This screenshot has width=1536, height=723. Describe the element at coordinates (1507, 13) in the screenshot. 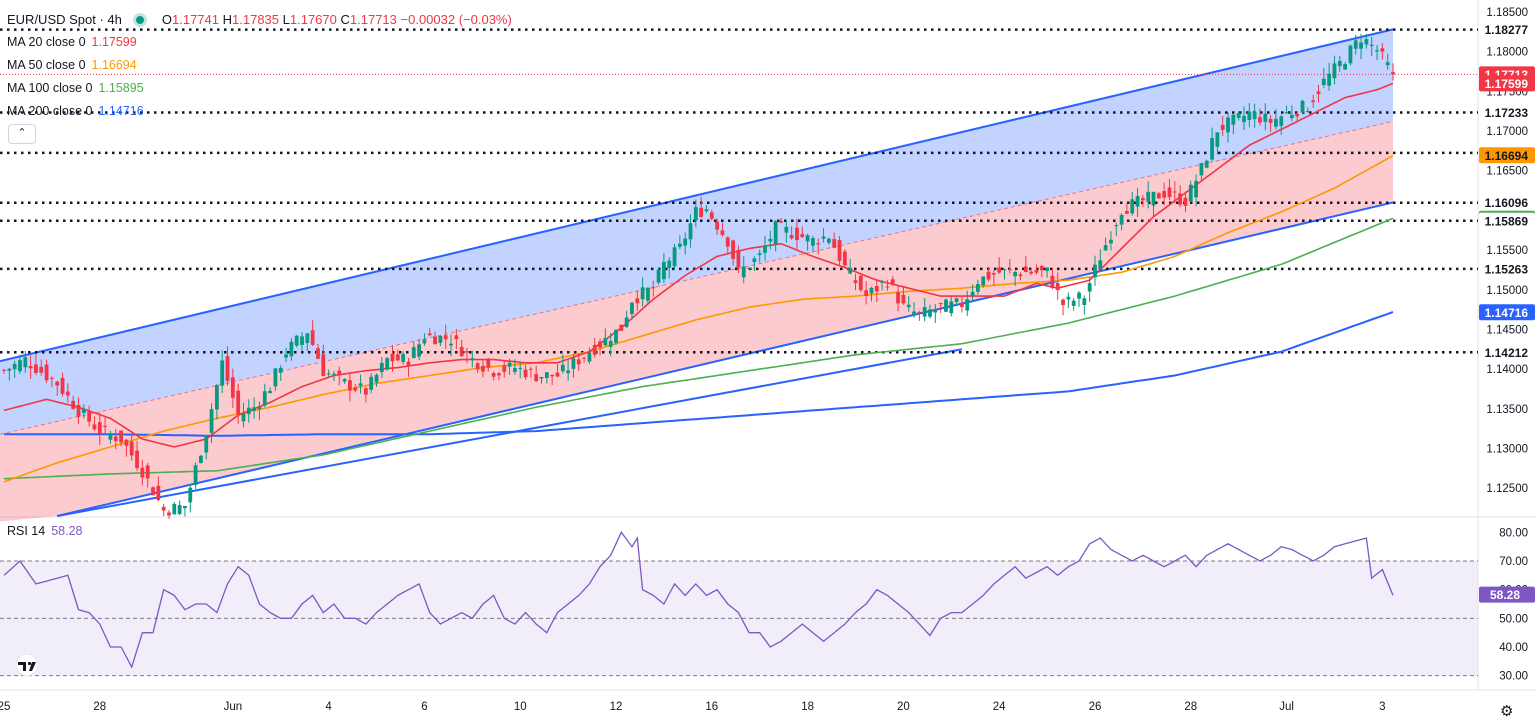

I see `price-tick-label: 1.18500` at that location.